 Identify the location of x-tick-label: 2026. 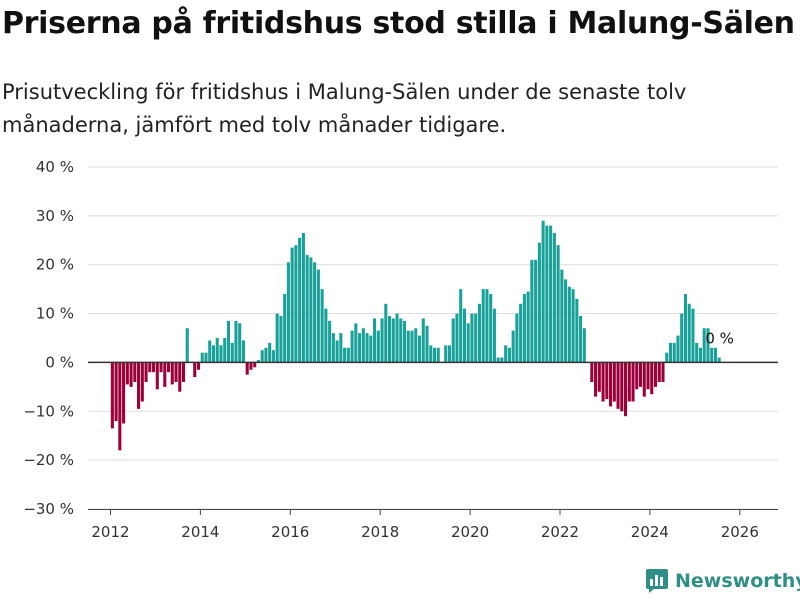
(740, 532).